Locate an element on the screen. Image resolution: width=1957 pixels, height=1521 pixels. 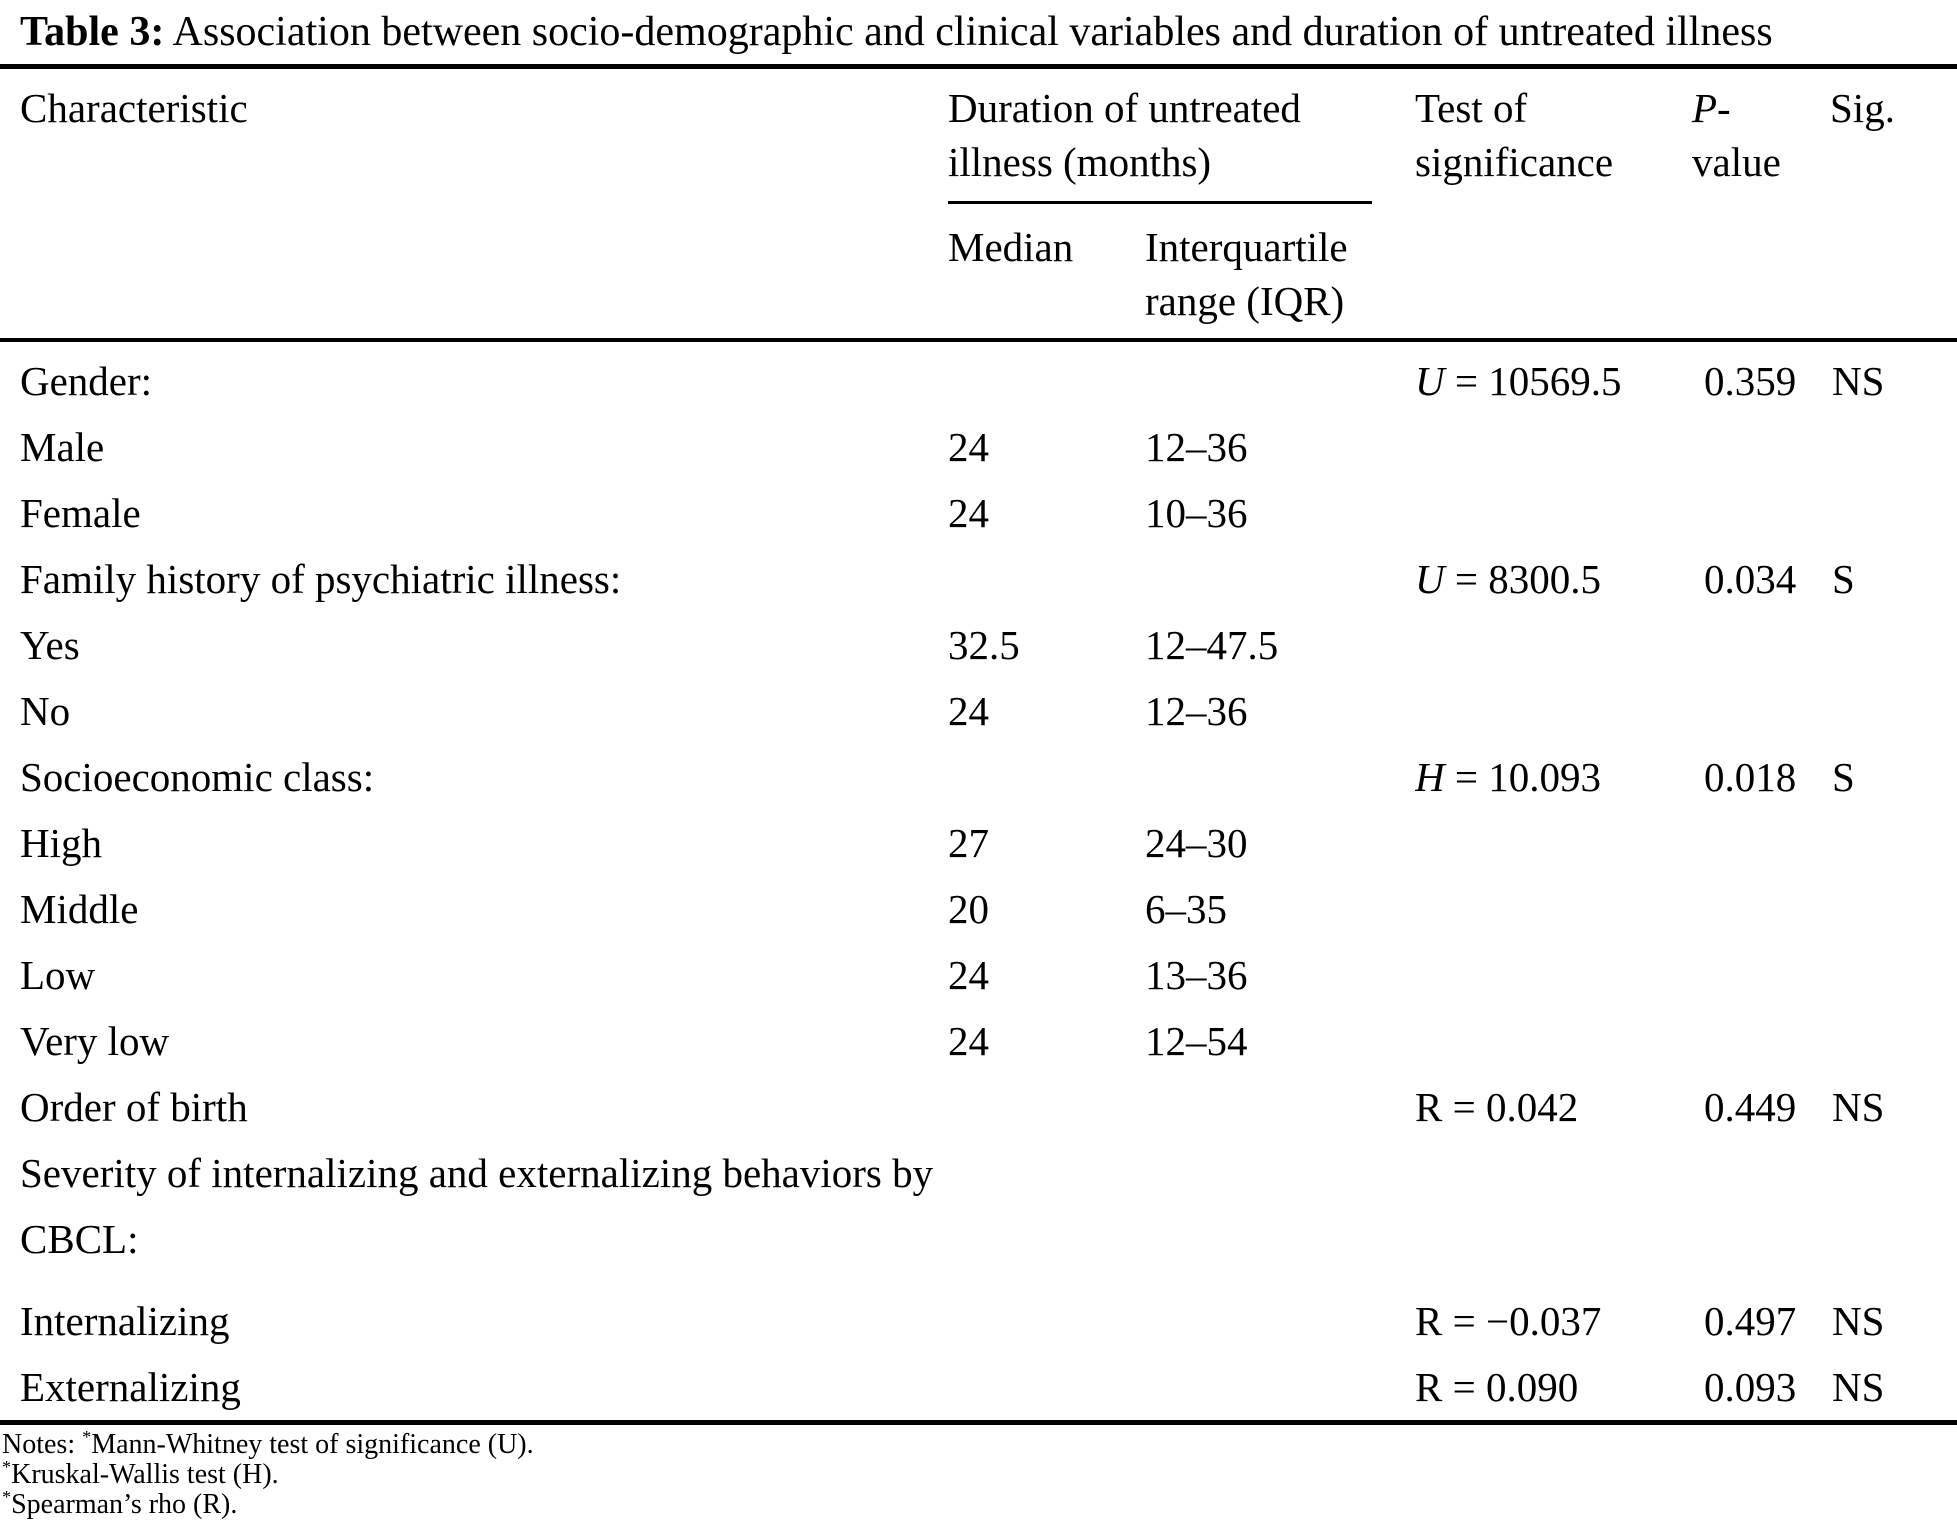
col-header-characteristic: Characteristic is located at coordinates (134, 108).